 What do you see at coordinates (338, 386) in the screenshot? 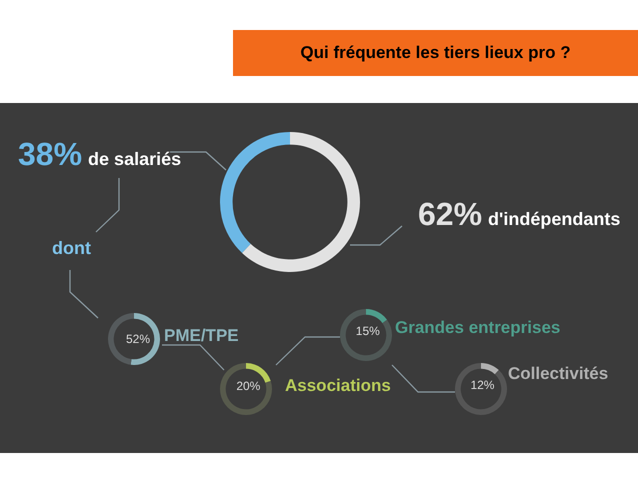
I see `slice-label: Associations` at bounding box center [338, 386].